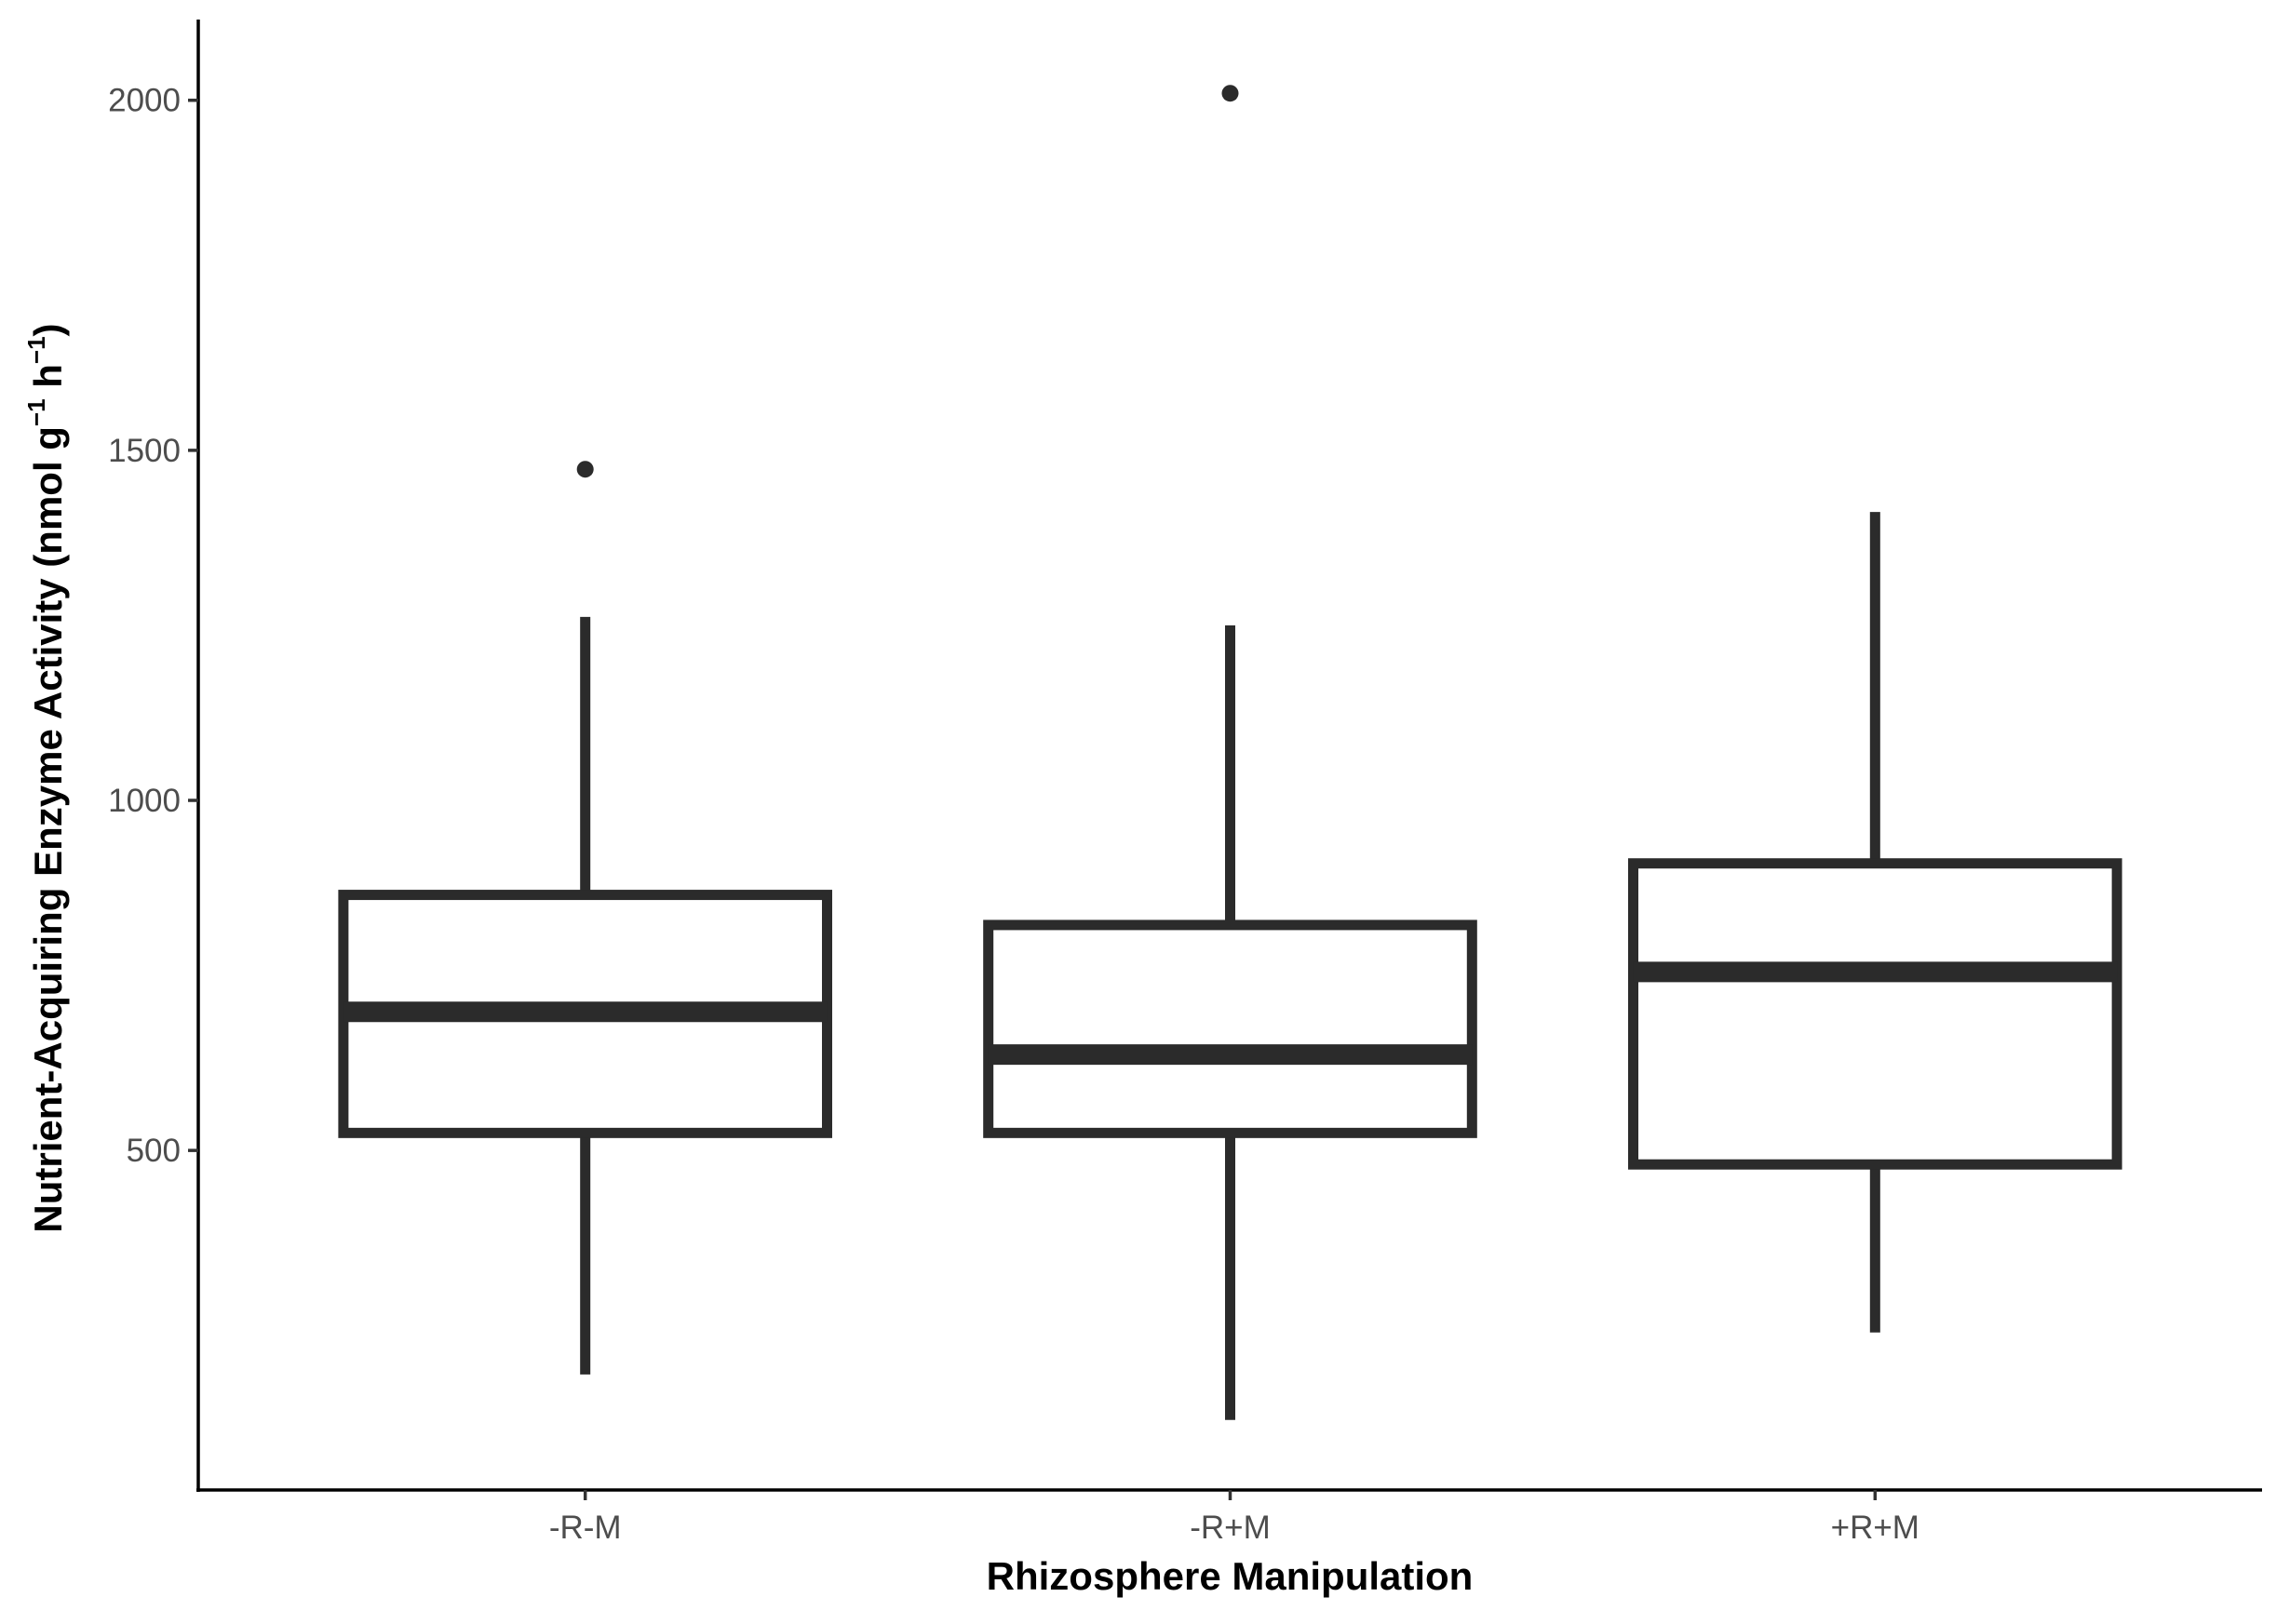 The width and height of the screenshot is (2276, 1624). Describe the element at coordinates (48, 329) in the screenshot. I see `y-axis-title-close: )` at that location.